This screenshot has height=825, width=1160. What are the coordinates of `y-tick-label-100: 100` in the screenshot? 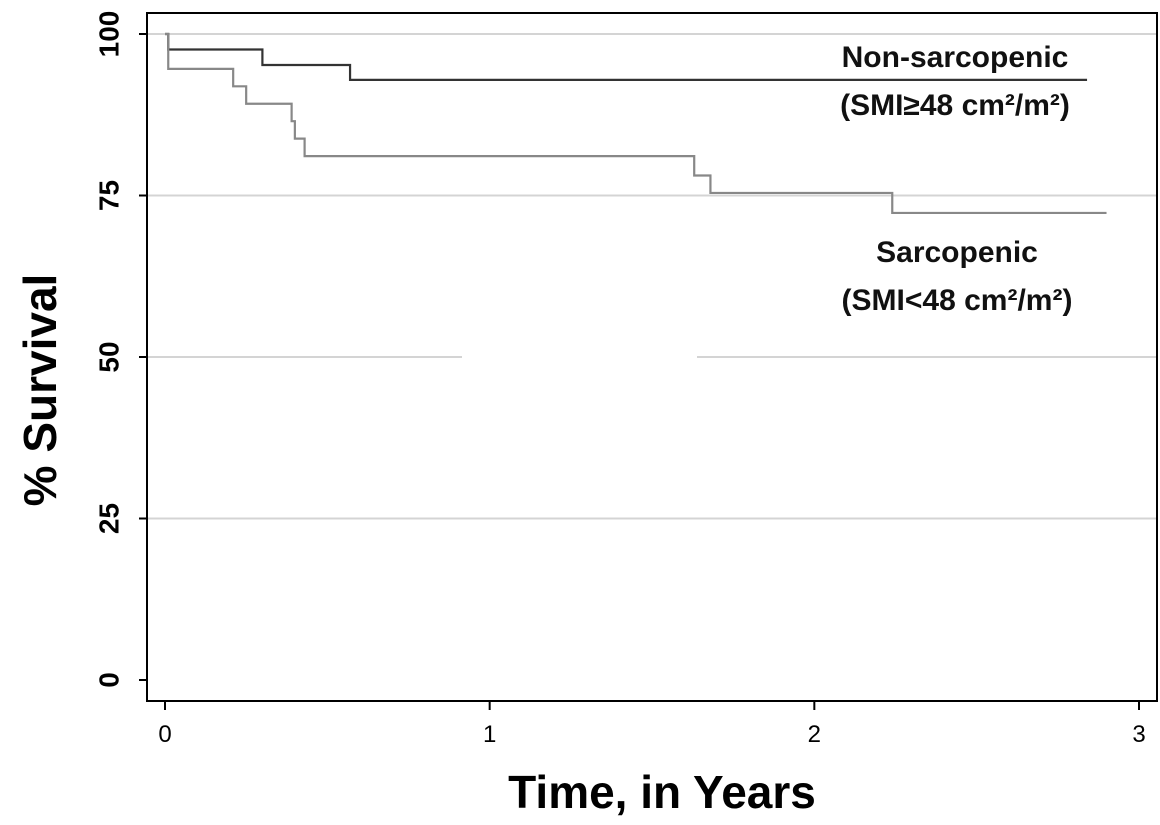 It's located at (108, 34).